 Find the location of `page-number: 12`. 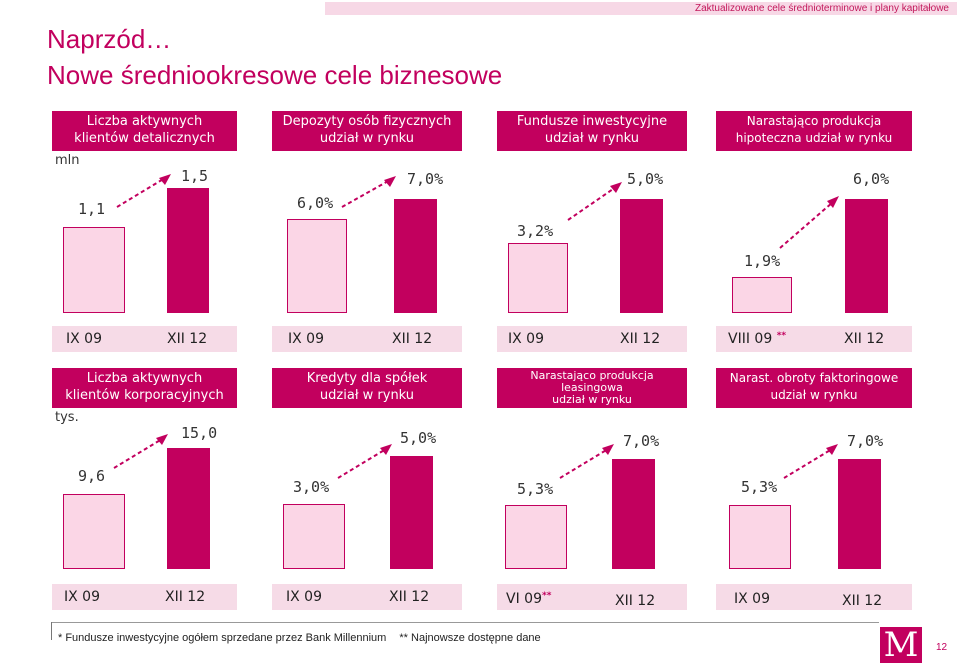

page-number: 12 is located at coordinates (942, 647).